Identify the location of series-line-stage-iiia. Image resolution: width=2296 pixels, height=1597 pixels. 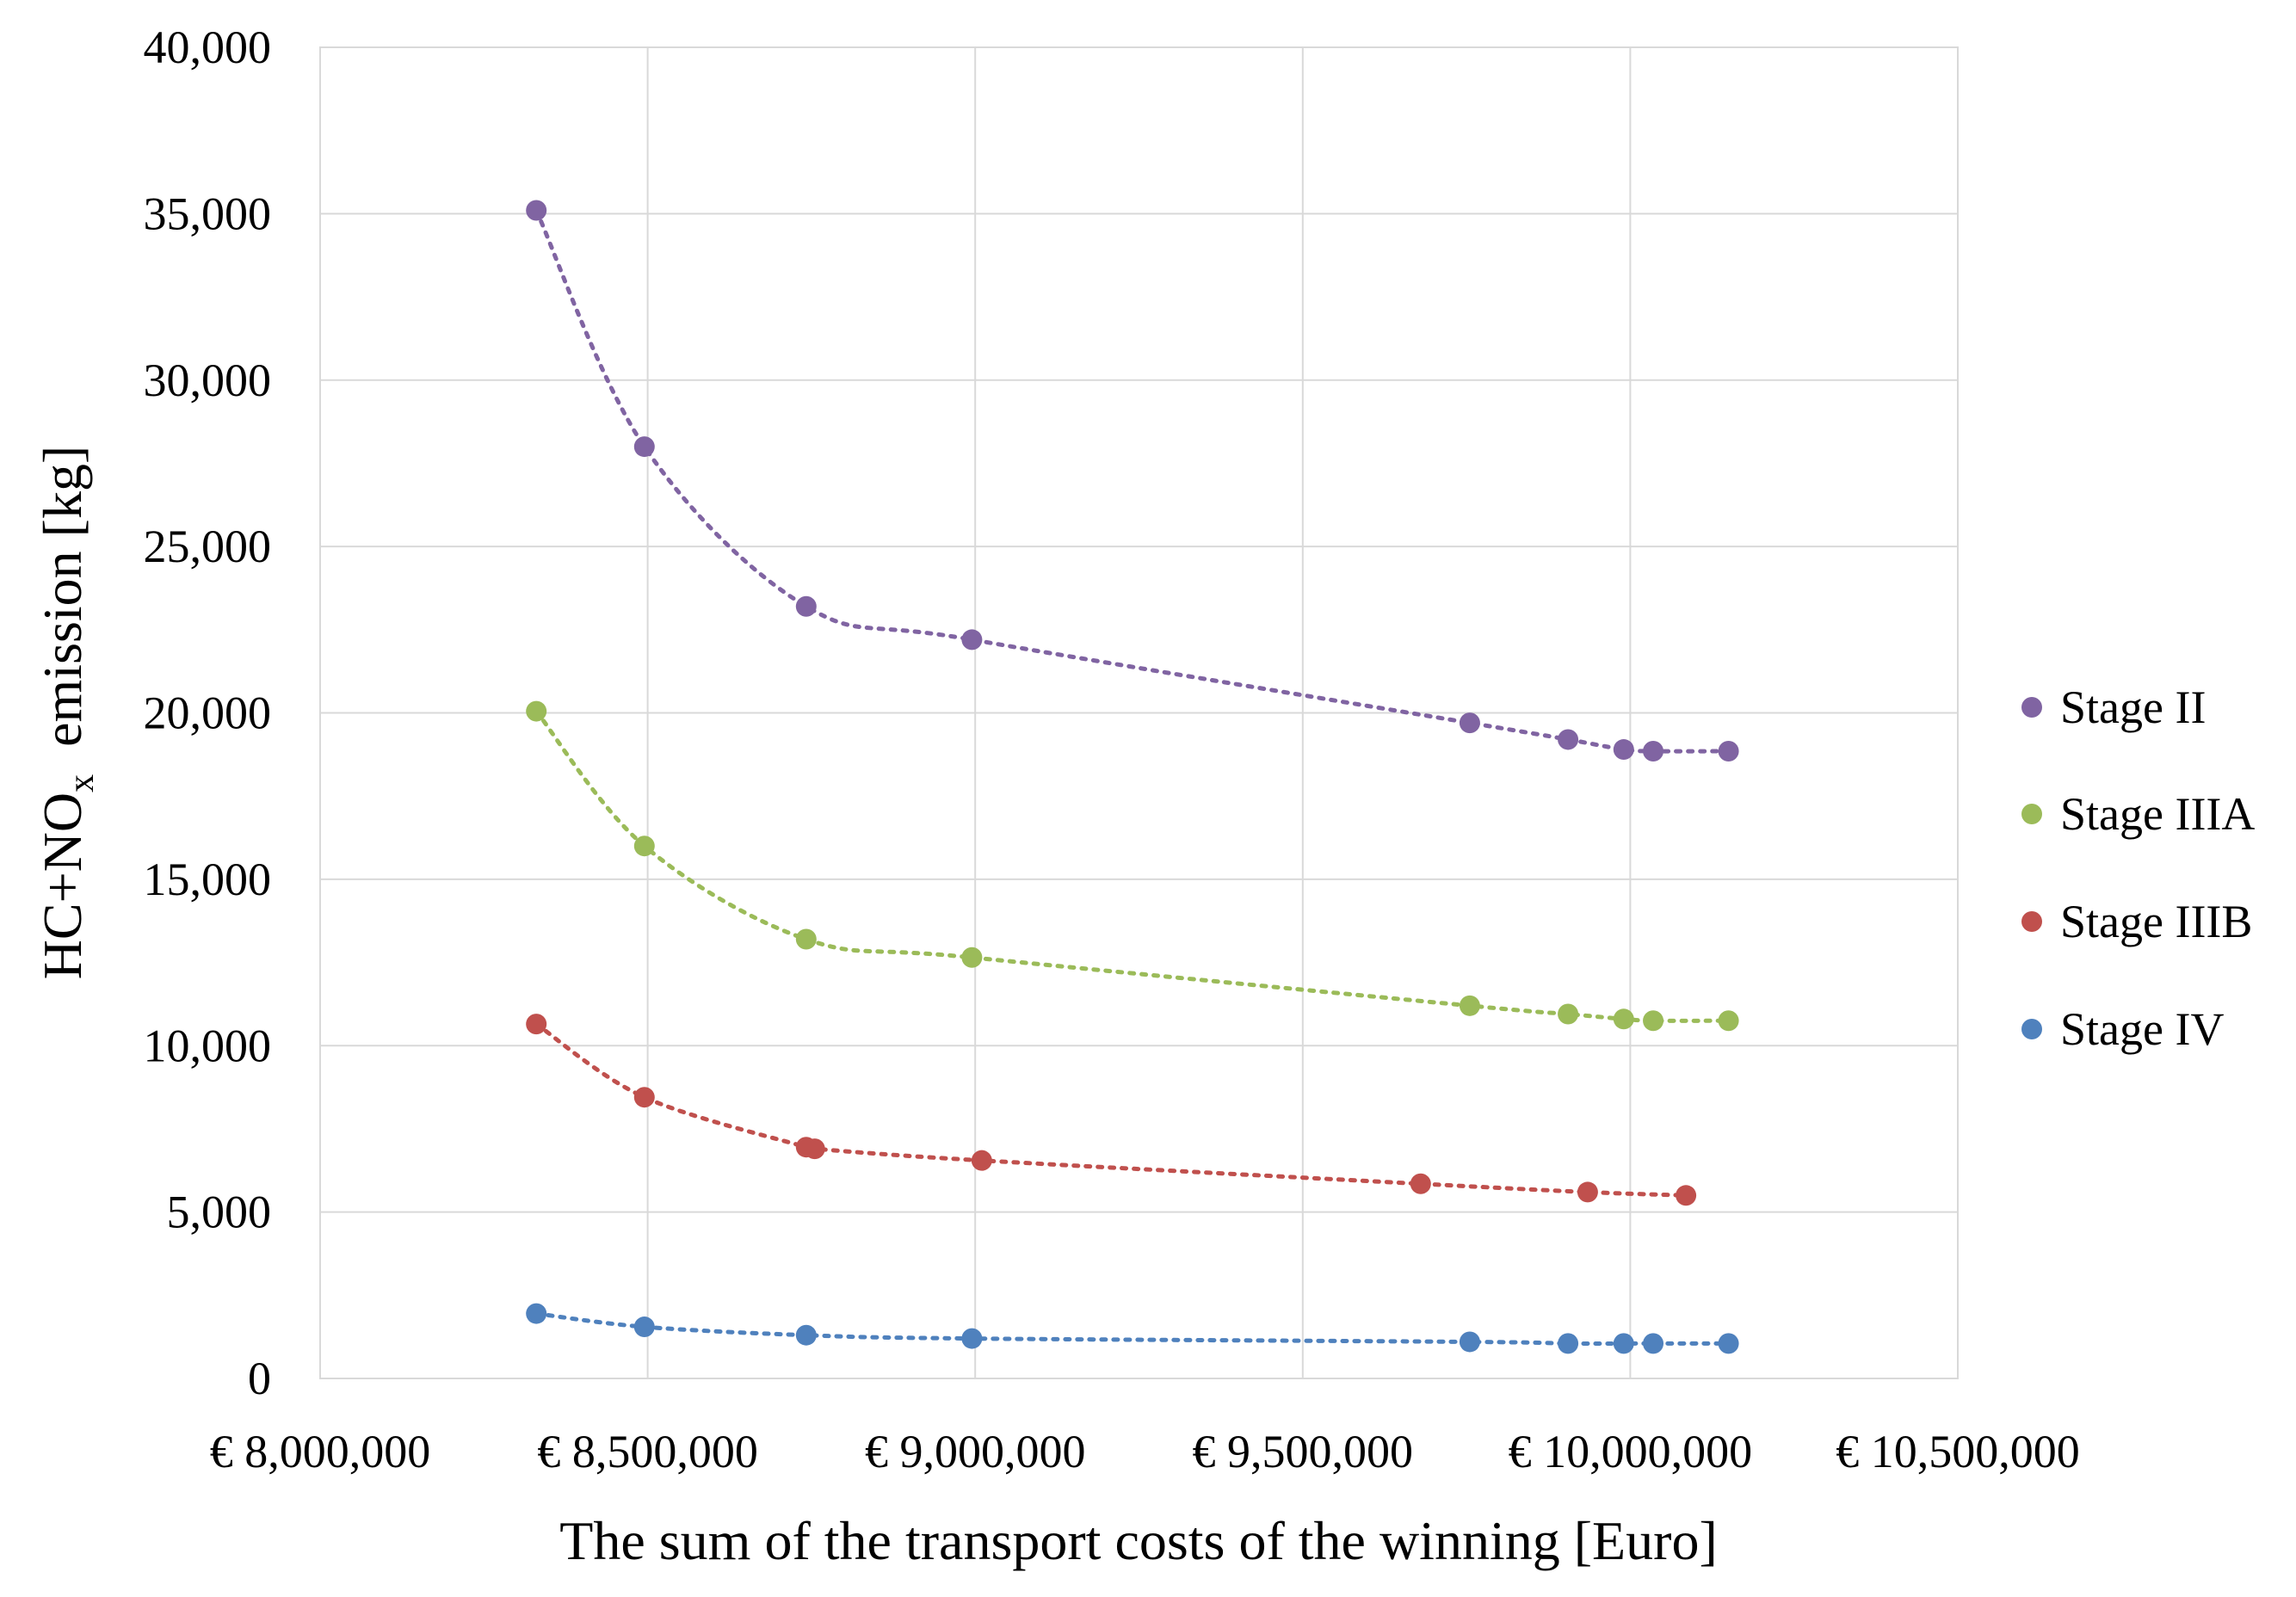
(1132, 866).